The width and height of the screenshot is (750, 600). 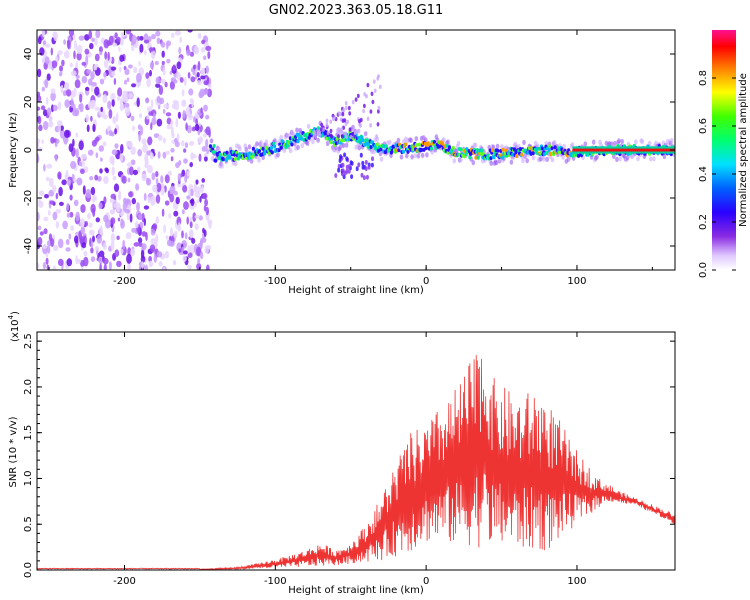 I want to click on x-tick-label: -100, so click(x=275, y=281).